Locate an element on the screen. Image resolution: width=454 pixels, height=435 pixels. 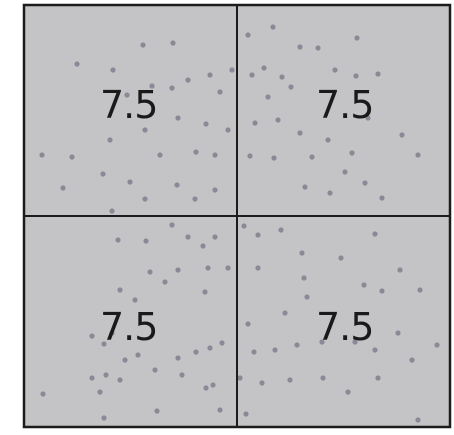
quadrant-top-left-label: 7.5 is located at coordinates (128, 105).